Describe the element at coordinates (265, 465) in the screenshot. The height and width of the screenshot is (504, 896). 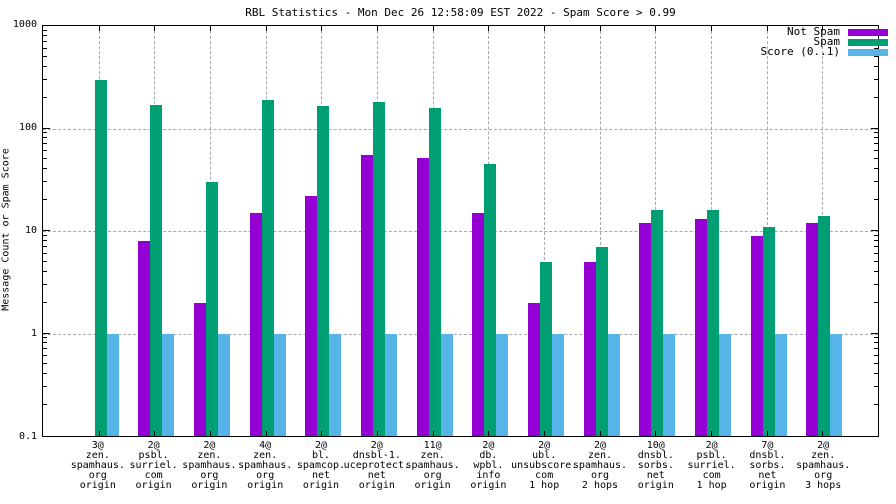
I see `x-category-label: 4@ zen. spamhaus. org origin` at that location.